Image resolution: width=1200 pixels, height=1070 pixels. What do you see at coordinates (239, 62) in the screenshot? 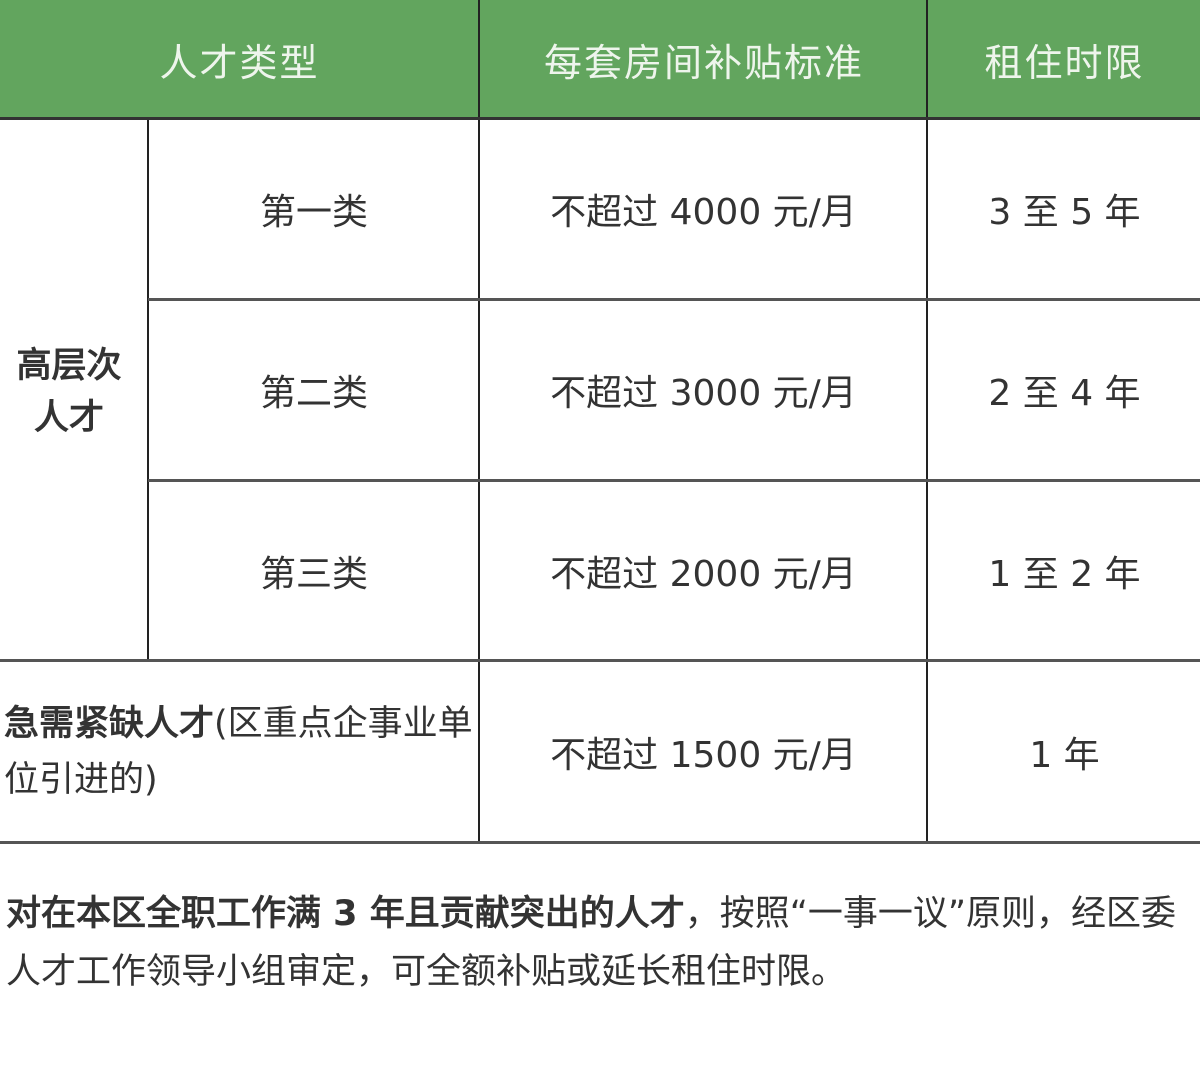
I see `header-talent-type: 人才类型` at bounding box center [239, 62].